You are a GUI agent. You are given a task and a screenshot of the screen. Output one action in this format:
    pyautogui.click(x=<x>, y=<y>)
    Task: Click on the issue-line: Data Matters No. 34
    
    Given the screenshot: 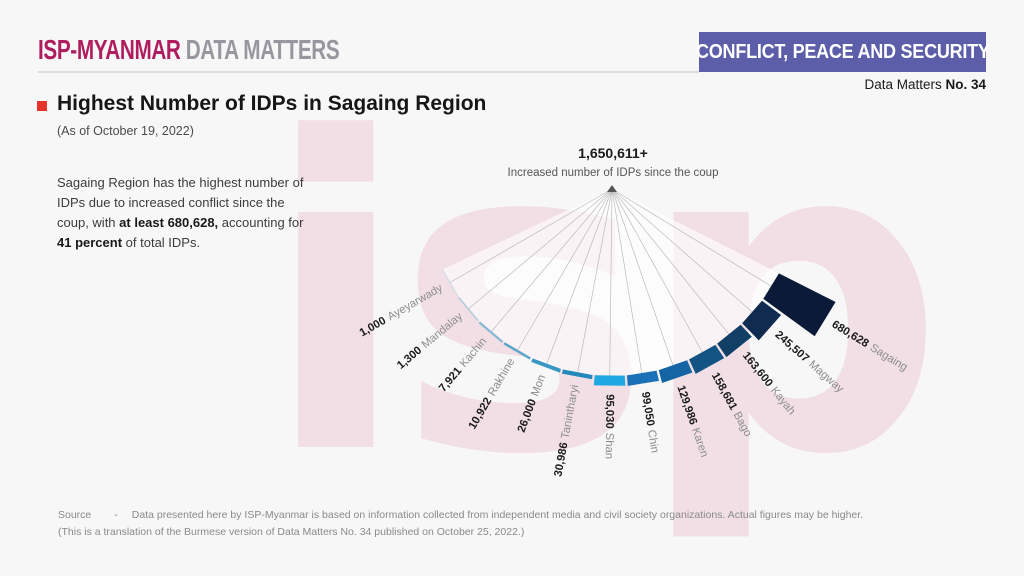 What is the action you would take?
    pyautogui.click(x=925, y=84)
    